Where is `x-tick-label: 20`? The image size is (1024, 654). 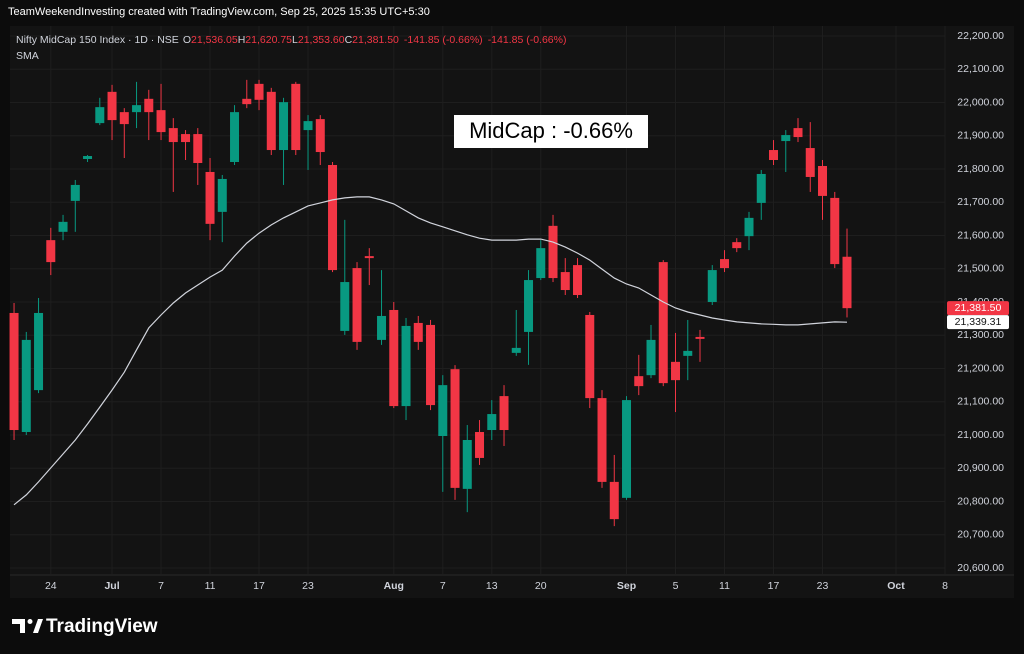
x-tick-label: 20 is located at coordinates (541, 586).